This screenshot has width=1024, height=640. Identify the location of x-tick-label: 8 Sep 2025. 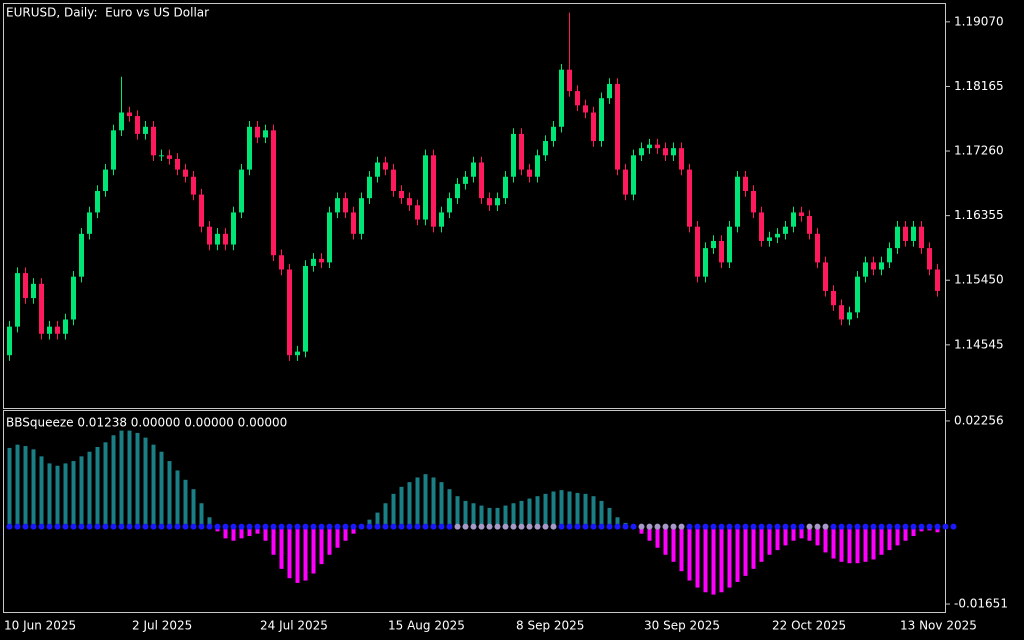
(550, 626).